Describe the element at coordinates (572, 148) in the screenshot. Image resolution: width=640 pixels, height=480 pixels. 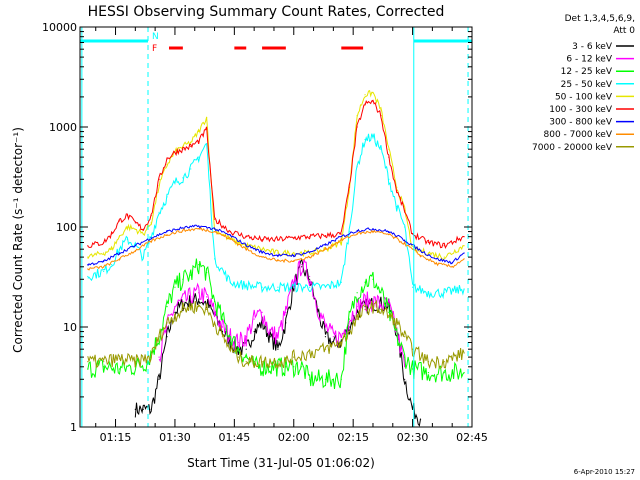
I see `legend-label: 7000 - 20000 keV` at that location.